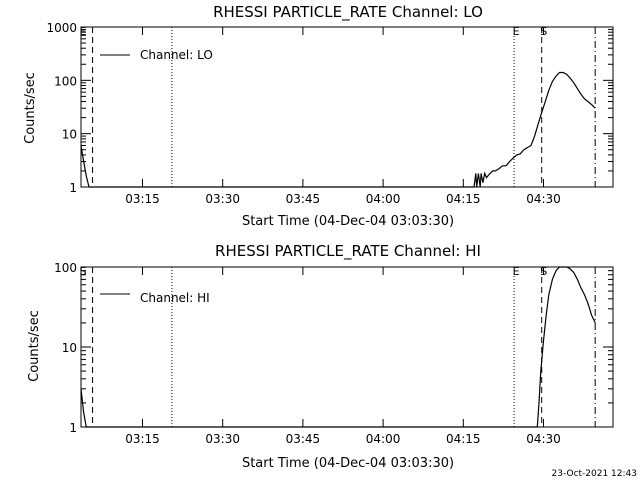 The image size is (640, 485). What do you see at coordinates (61, 28) in the screenshot?
I see `y-tick-label: 1000` at bounding box center [61, 28].